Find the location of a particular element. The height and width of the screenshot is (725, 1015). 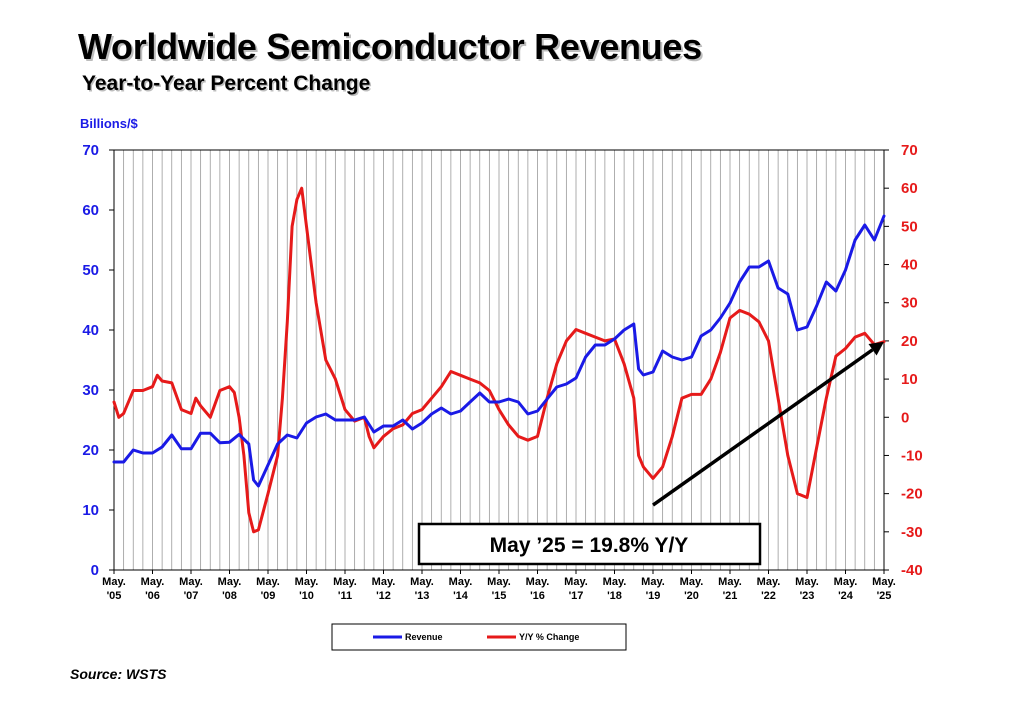

x-tick-label: '07 is located at coordinates (191, 596).